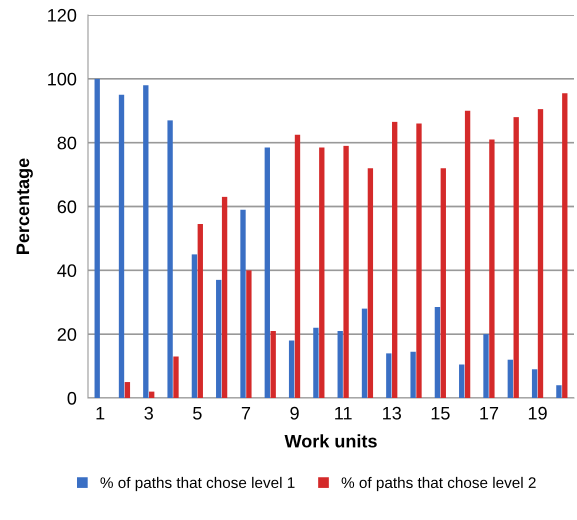 Image resolution: width=577 pixels, height=520 pixels. What do you see at coordinates (441, 413) in the screenshot?
I see `x-tick-label: 15` at bounding box center [441, 413].